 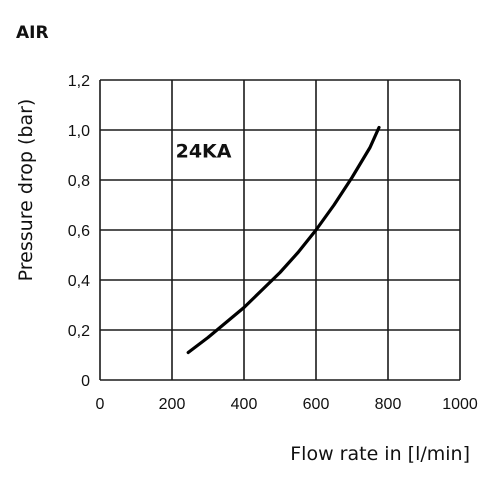 What do you see at coordinates (316, 404) in the screenshot?
I see `x-tick-label: 600` at bounding box center [316, 404].